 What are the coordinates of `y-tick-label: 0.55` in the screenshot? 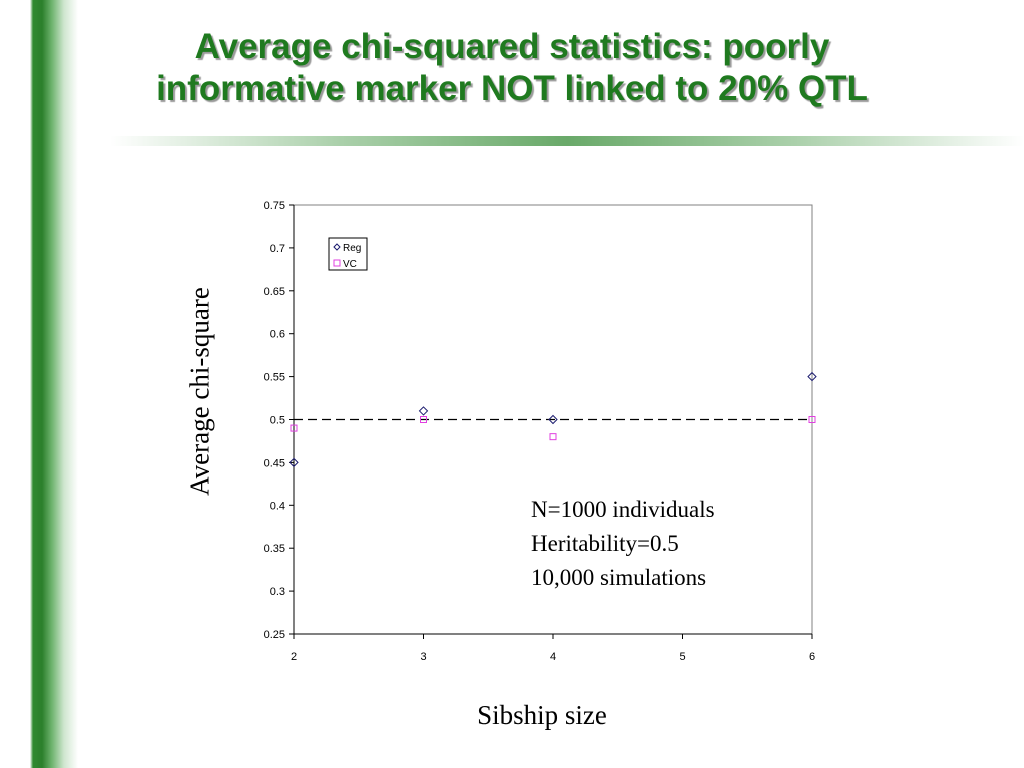 It's located at (274, 378).